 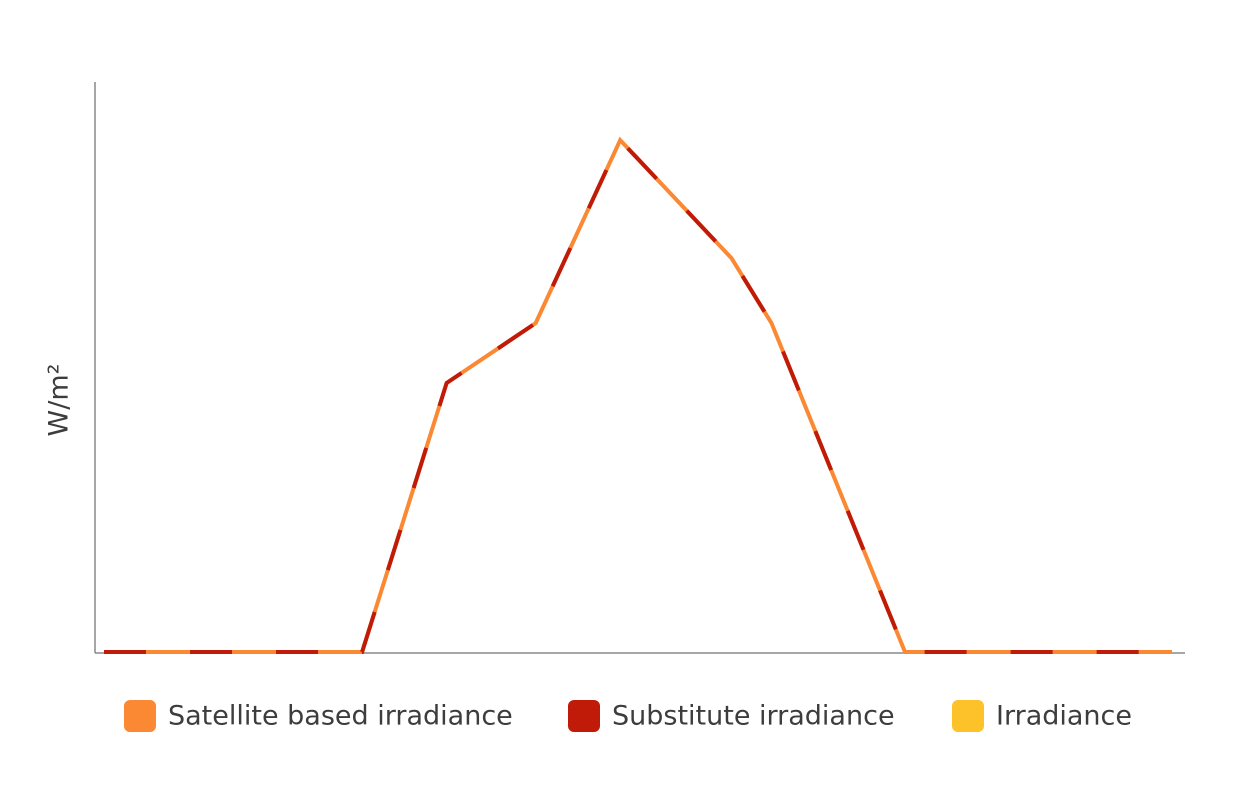 What do you see at coordinates (1064, 716) in the screenshot?
I see `legend-label: Irradiance` at bounding box center [1064, 716].